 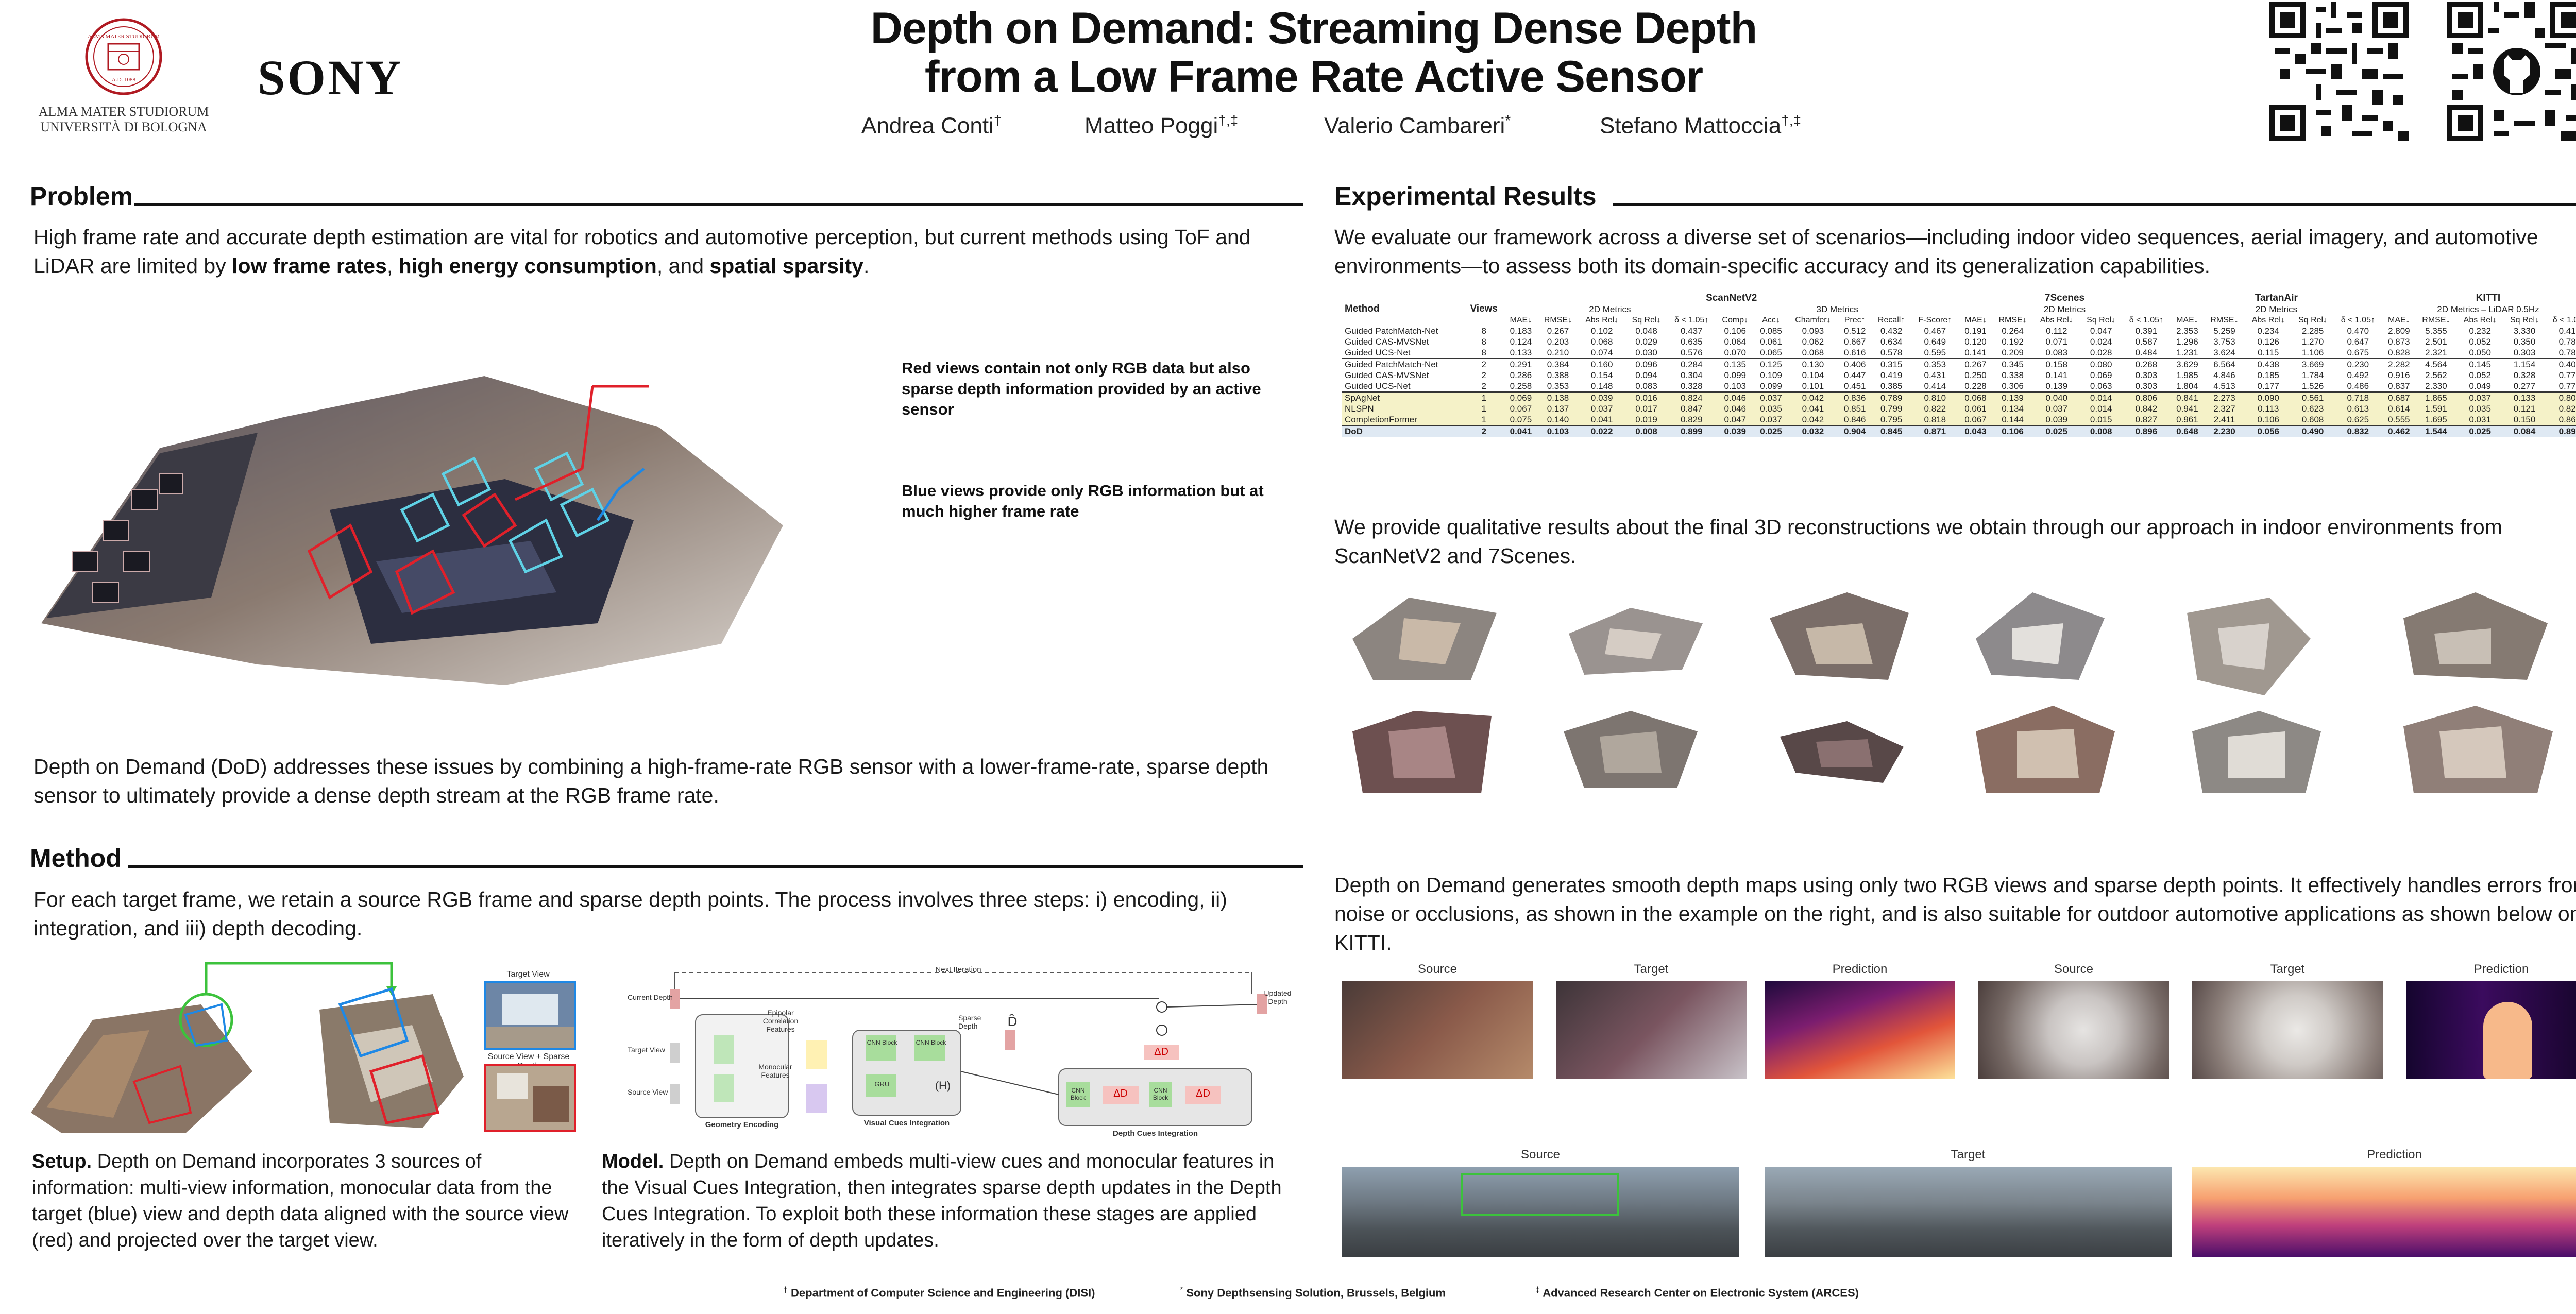 What do you see at coordinates (1646, 320) in the screenshot?
I see `col-header-scannet-2d: Sq Rel↓` at bounding box center [1646, 320].